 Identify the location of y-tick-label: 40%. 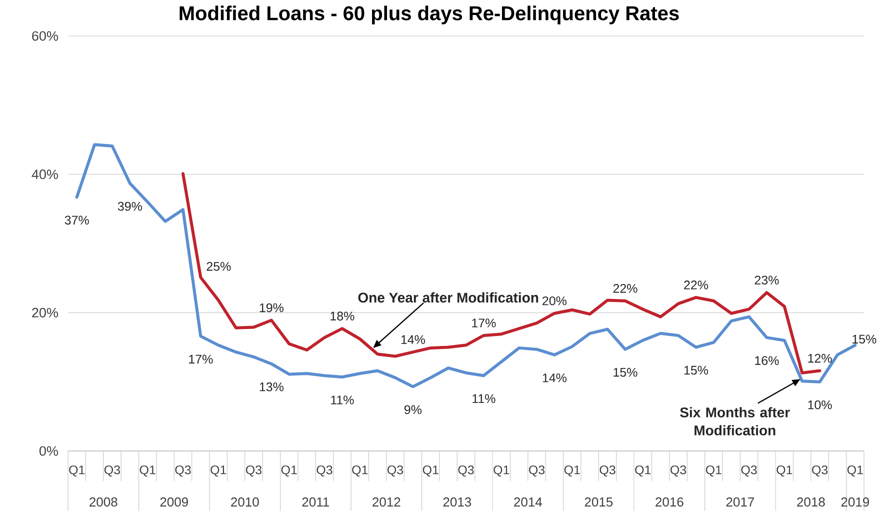
(45, 175).